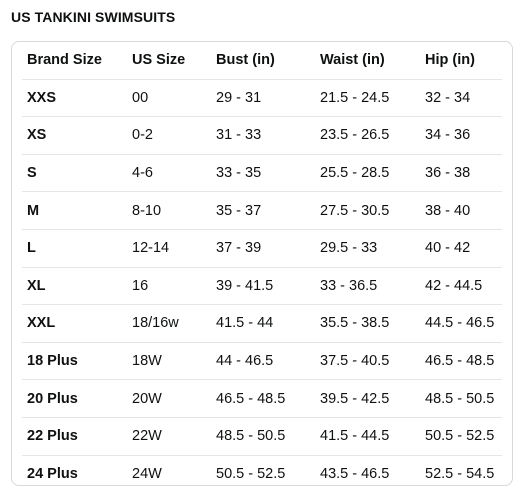 This screenshot has height=498, width=527. I want to click on page-title: US TANKINI SWIMSUITS, so click(93, 17).